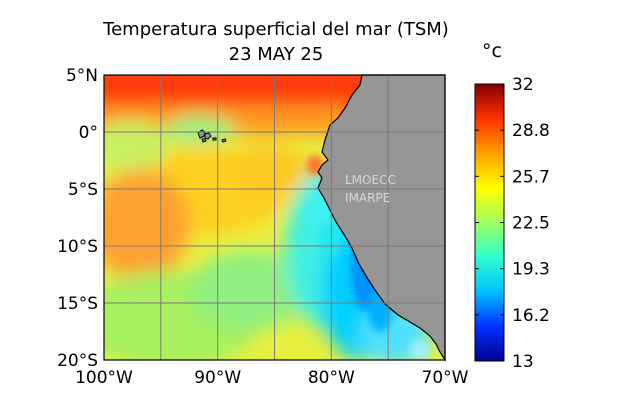  Describe the element at coordinates (272, 378) in the screenshot. I see `longitude-axis: 100°W 90°W 80°W 70°W` at that location.